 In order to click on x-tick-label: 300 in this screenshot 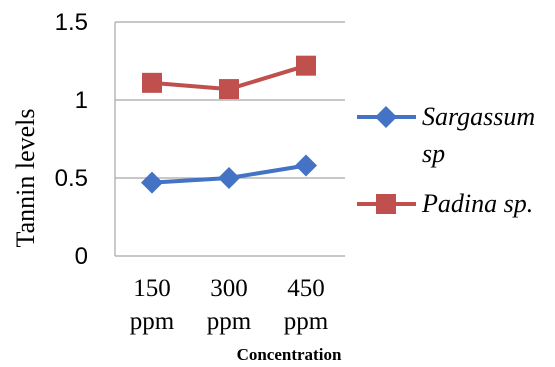, I will do `click(229, 288)`.